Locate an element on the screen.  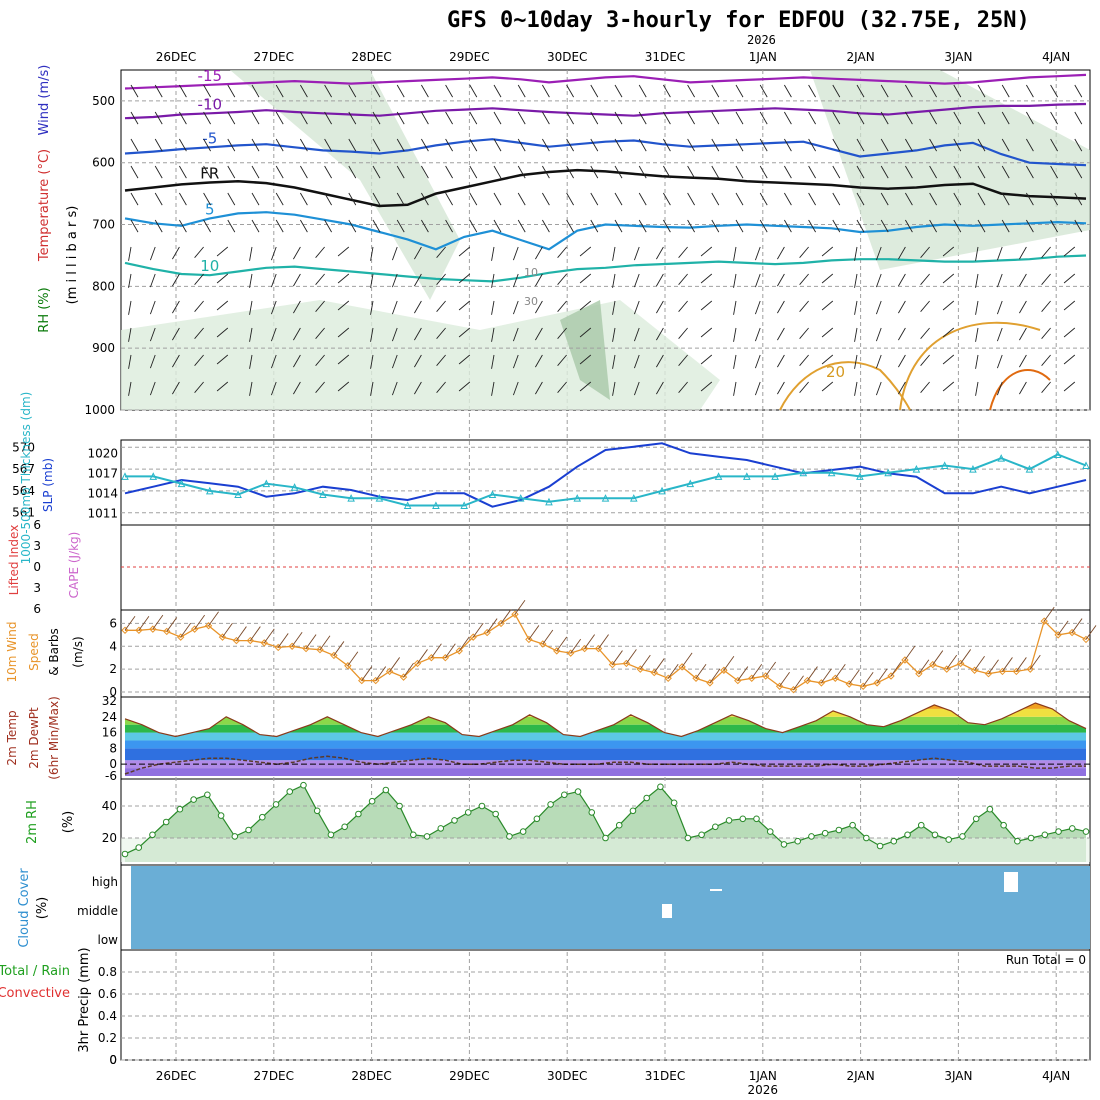
ylabel-rh-unit: (%) is located at coordinates (68, 822).